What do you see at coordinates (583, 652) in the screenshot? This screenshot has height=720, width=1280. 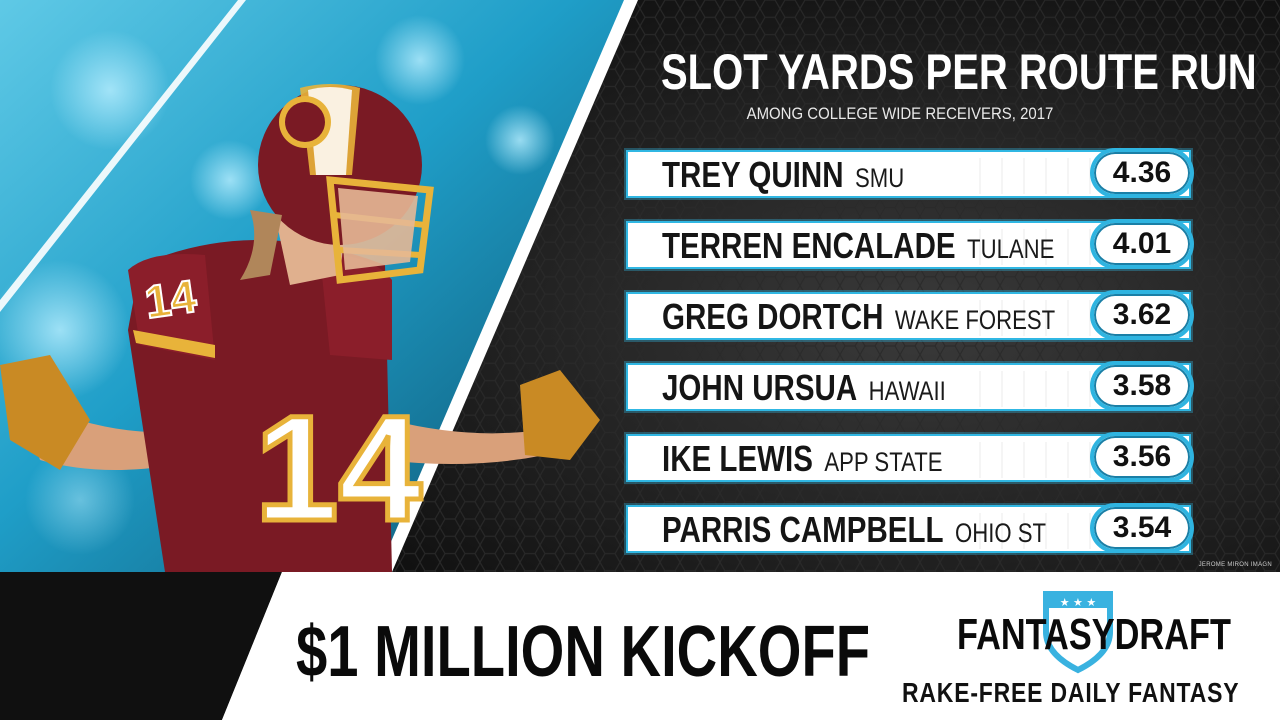 I see `promo-headline: $1 MILLION KICKOFF` at bounding box center [583, 652].